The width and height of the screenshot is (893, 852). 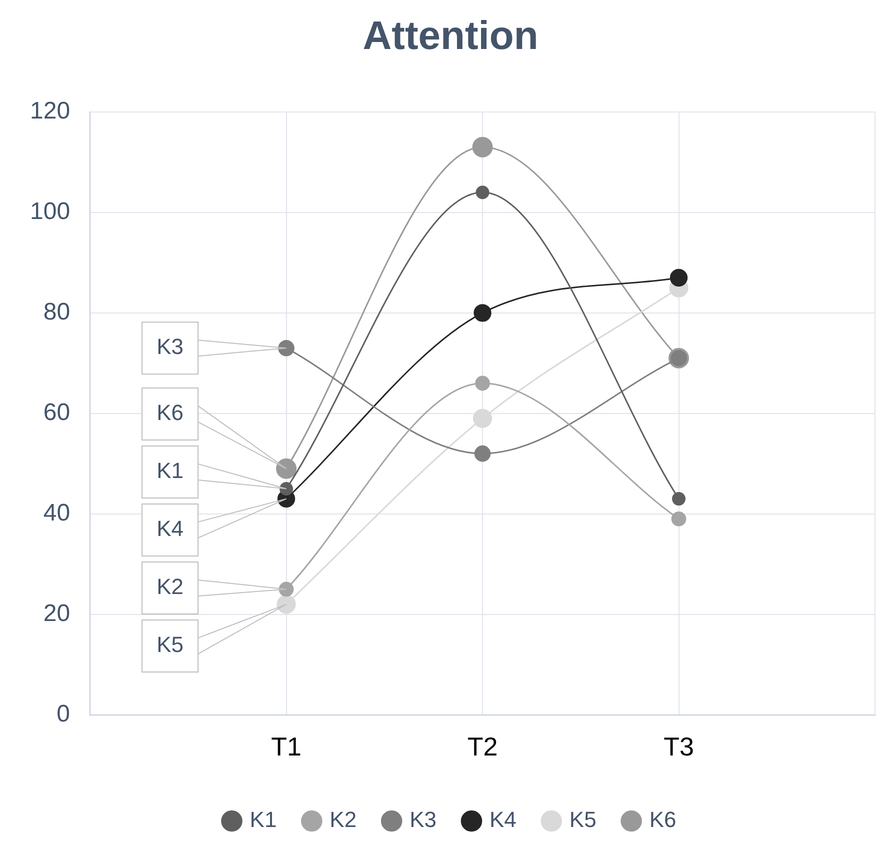 I want to click on legend-label: K4, so click(x=503, y=819).